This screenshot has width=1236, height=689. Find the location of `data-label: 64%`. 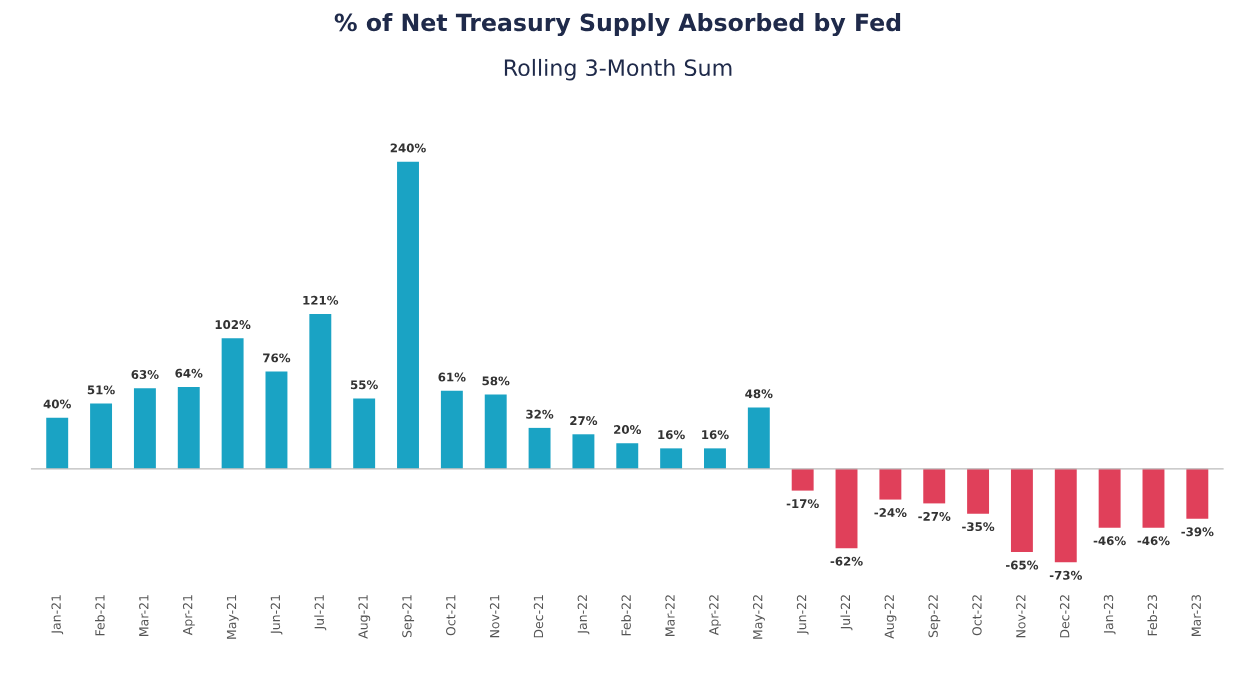

data-label: 64% is located at coordinates (189, 373).